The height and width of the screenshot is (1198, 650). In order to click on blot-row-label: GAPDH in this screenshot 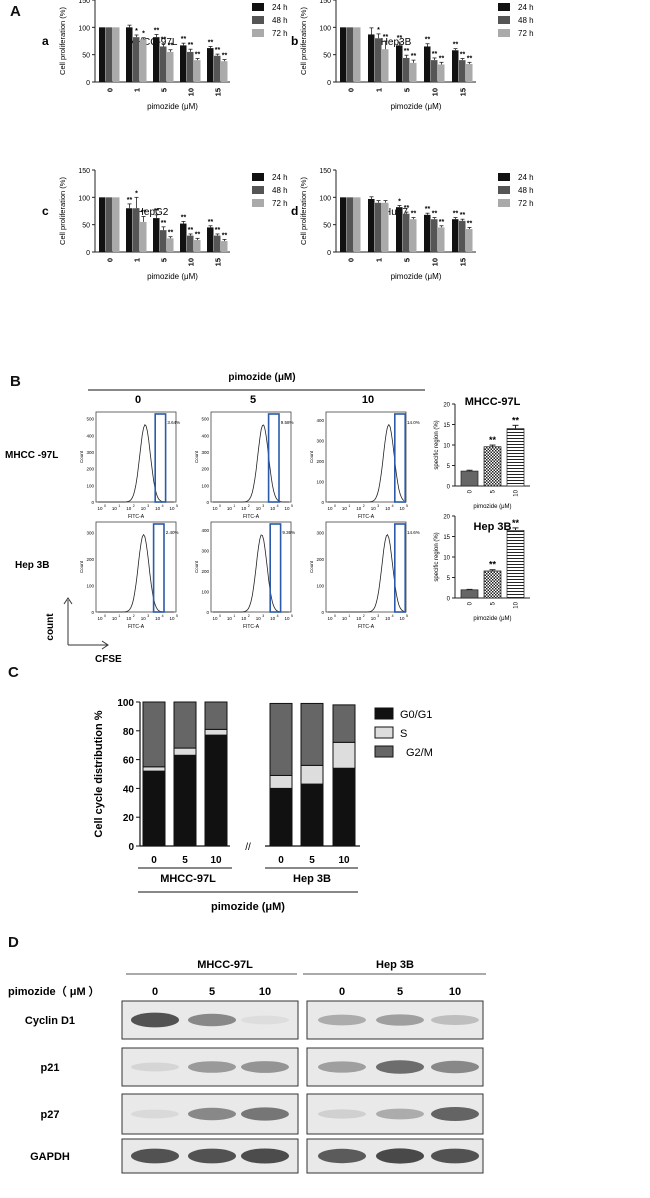, I will do `click(50, 1157)`.